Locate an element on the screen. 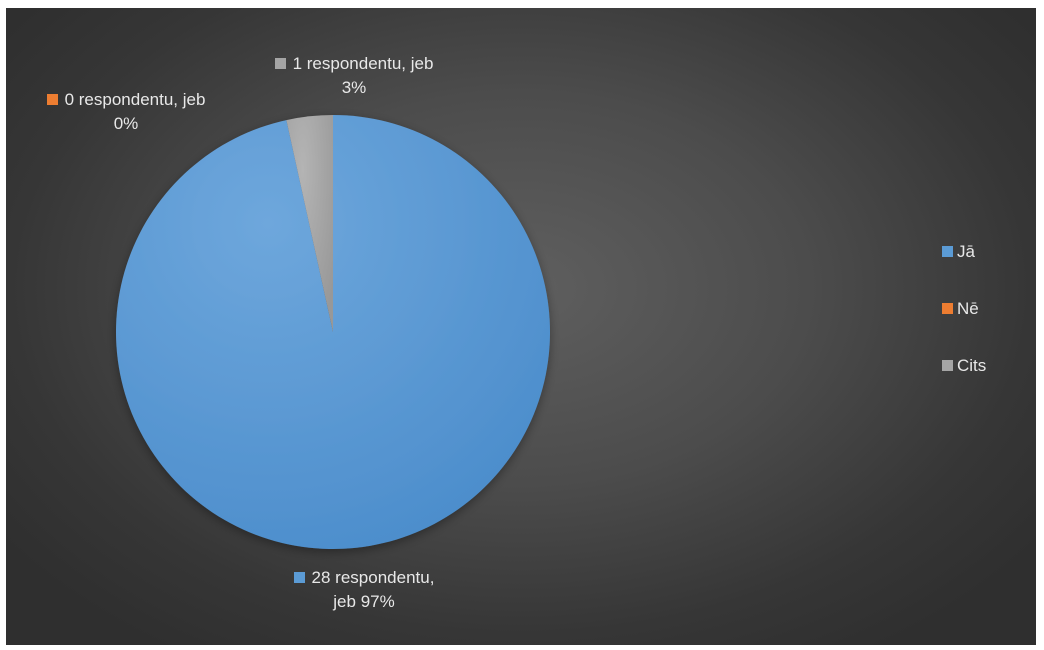  data-label-cits-line2: 3% is located at coordinates (354, 87).